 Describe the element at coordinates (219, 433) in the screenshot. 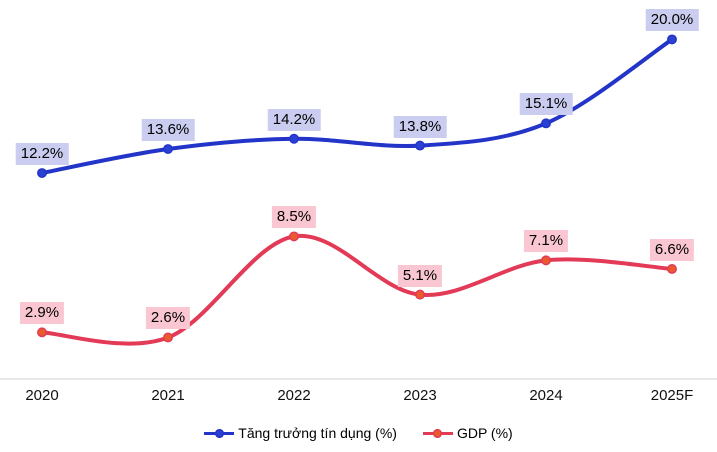

I see `legend-marker-credit-growth-icon` at that location.